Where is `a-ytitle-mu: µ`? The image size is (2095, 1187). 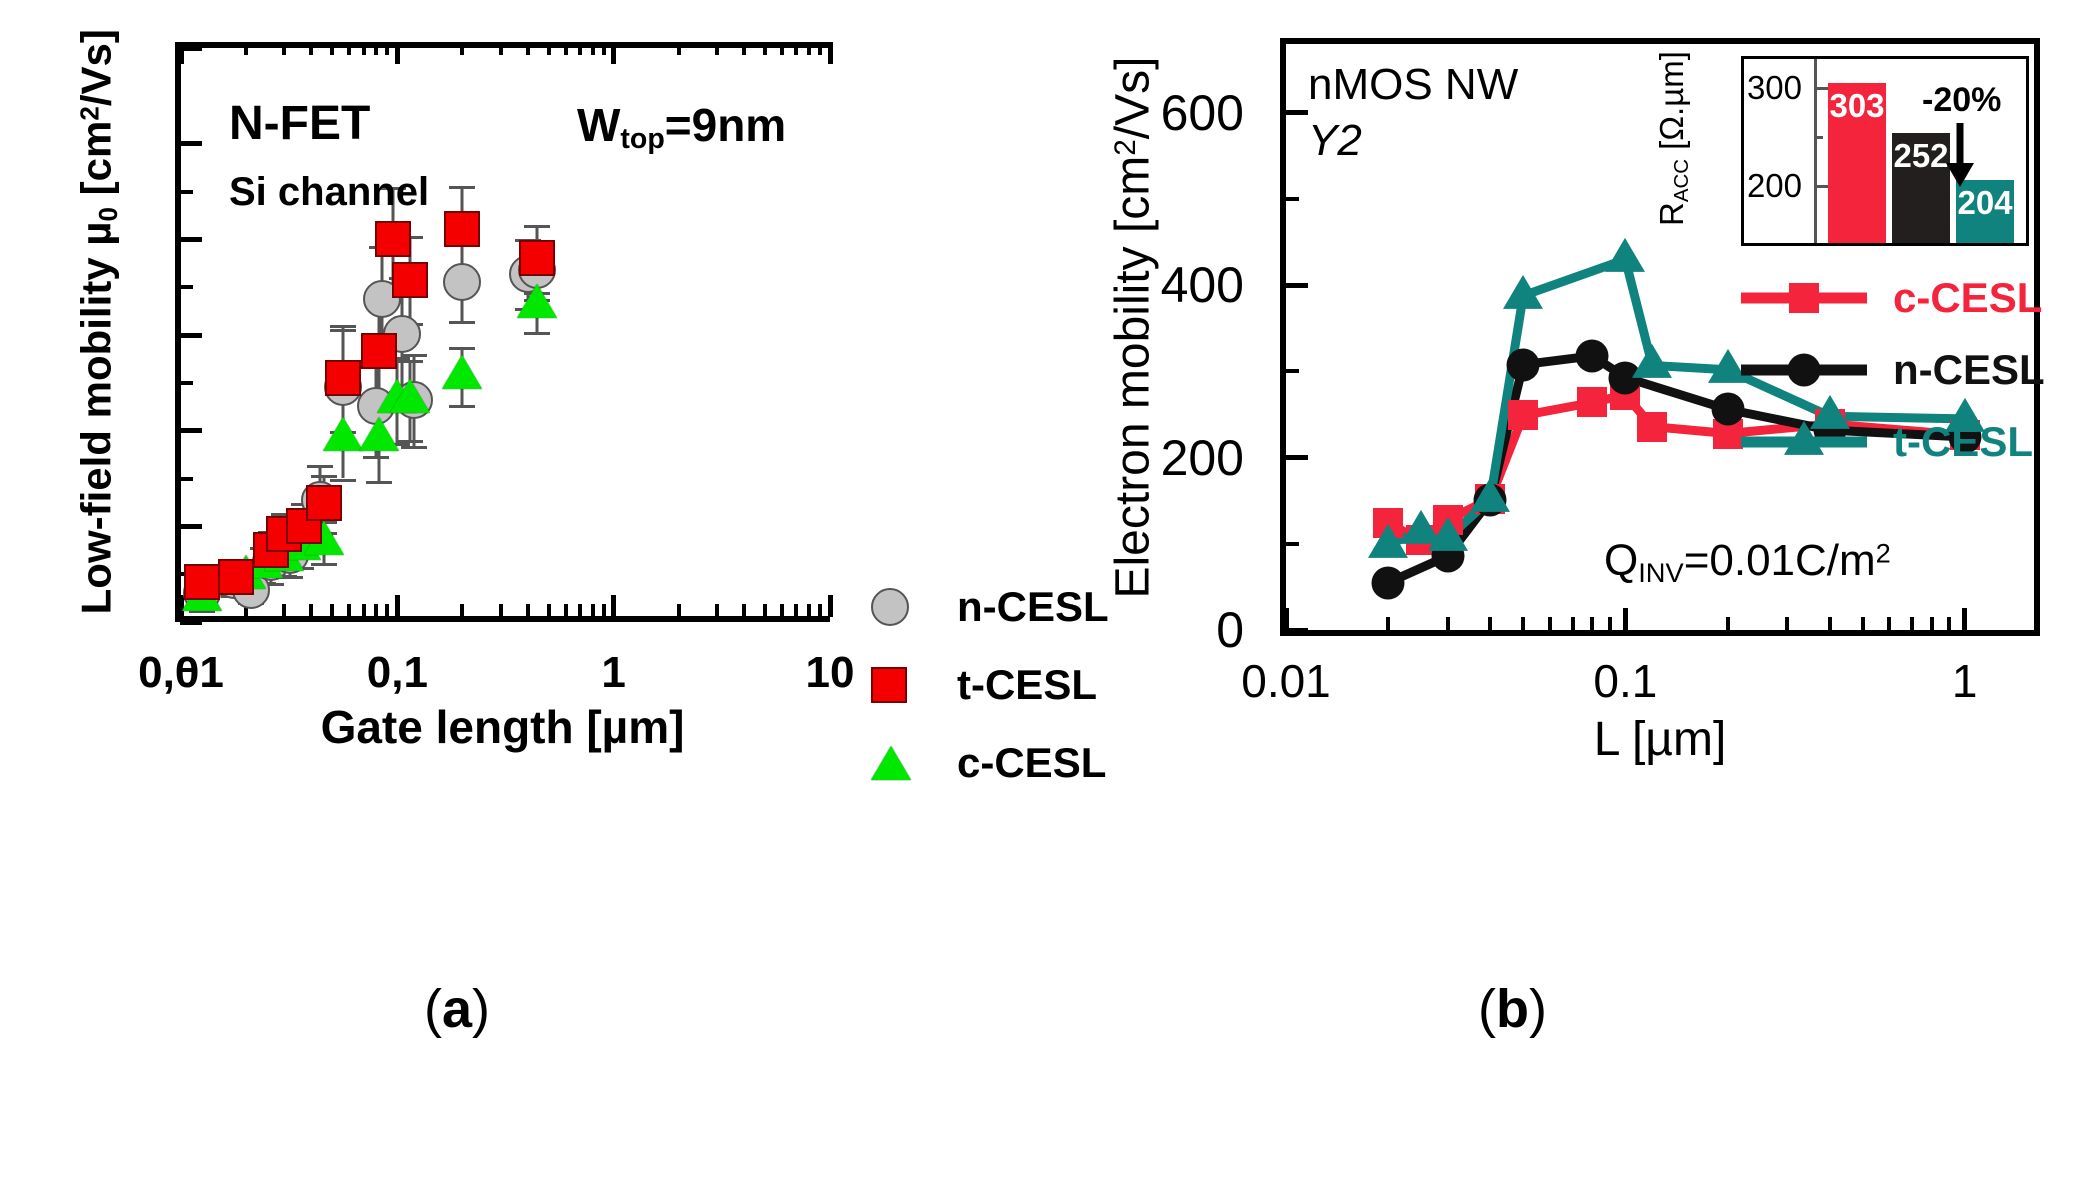 a-ytitle-mu: µ is located at coordinates (96, 233).